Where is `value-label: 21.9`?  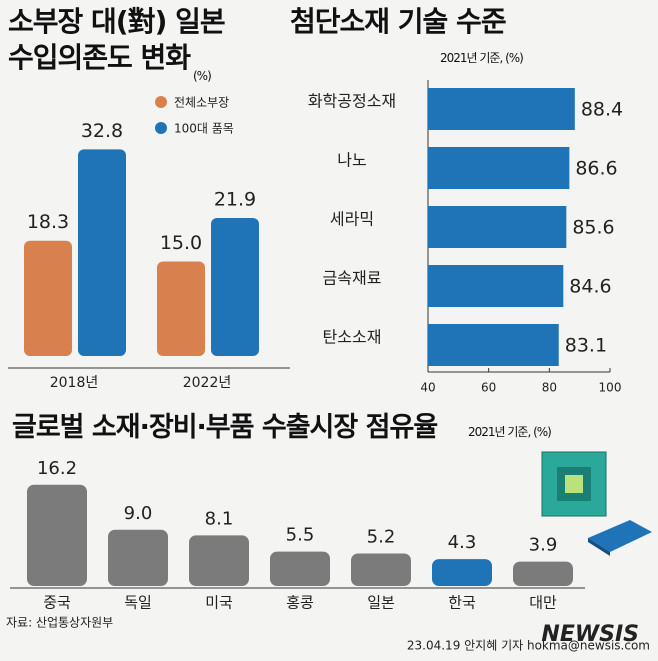 value-label: 21.9 is located at coordinates (235, 200).